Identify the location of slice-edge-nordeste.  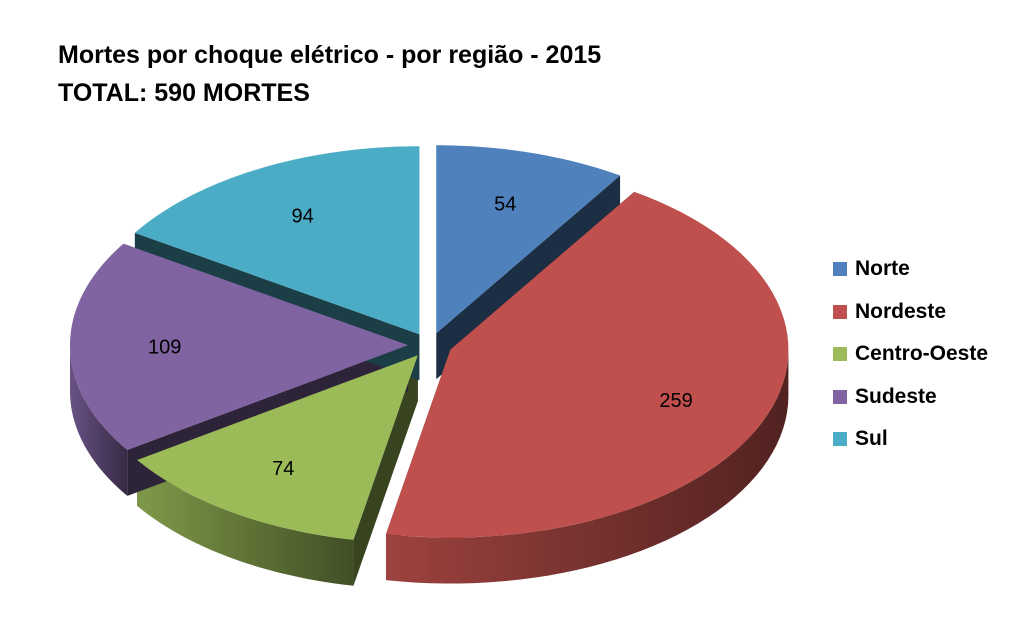
(587, 466).